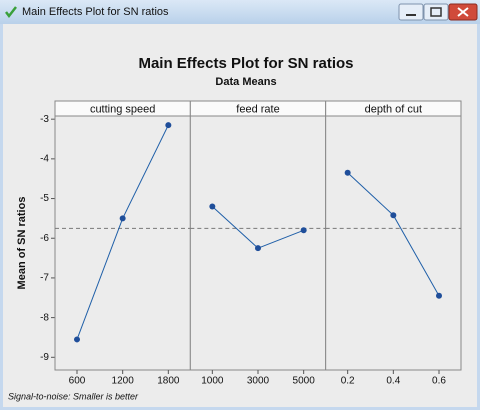 The width and height of the screenshot is (480, 410). Describe the element at coordinates (11, 12) in the screenshot. I see `app-icon` at that location.